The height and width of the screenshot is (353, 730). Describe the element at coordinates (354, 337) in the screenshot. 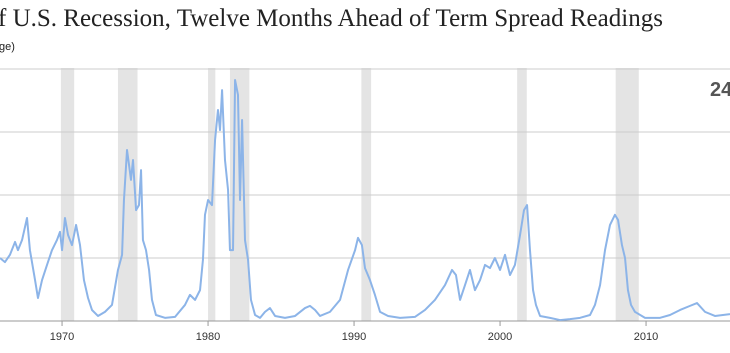

I see `x-tick-label: 1990` at that location.